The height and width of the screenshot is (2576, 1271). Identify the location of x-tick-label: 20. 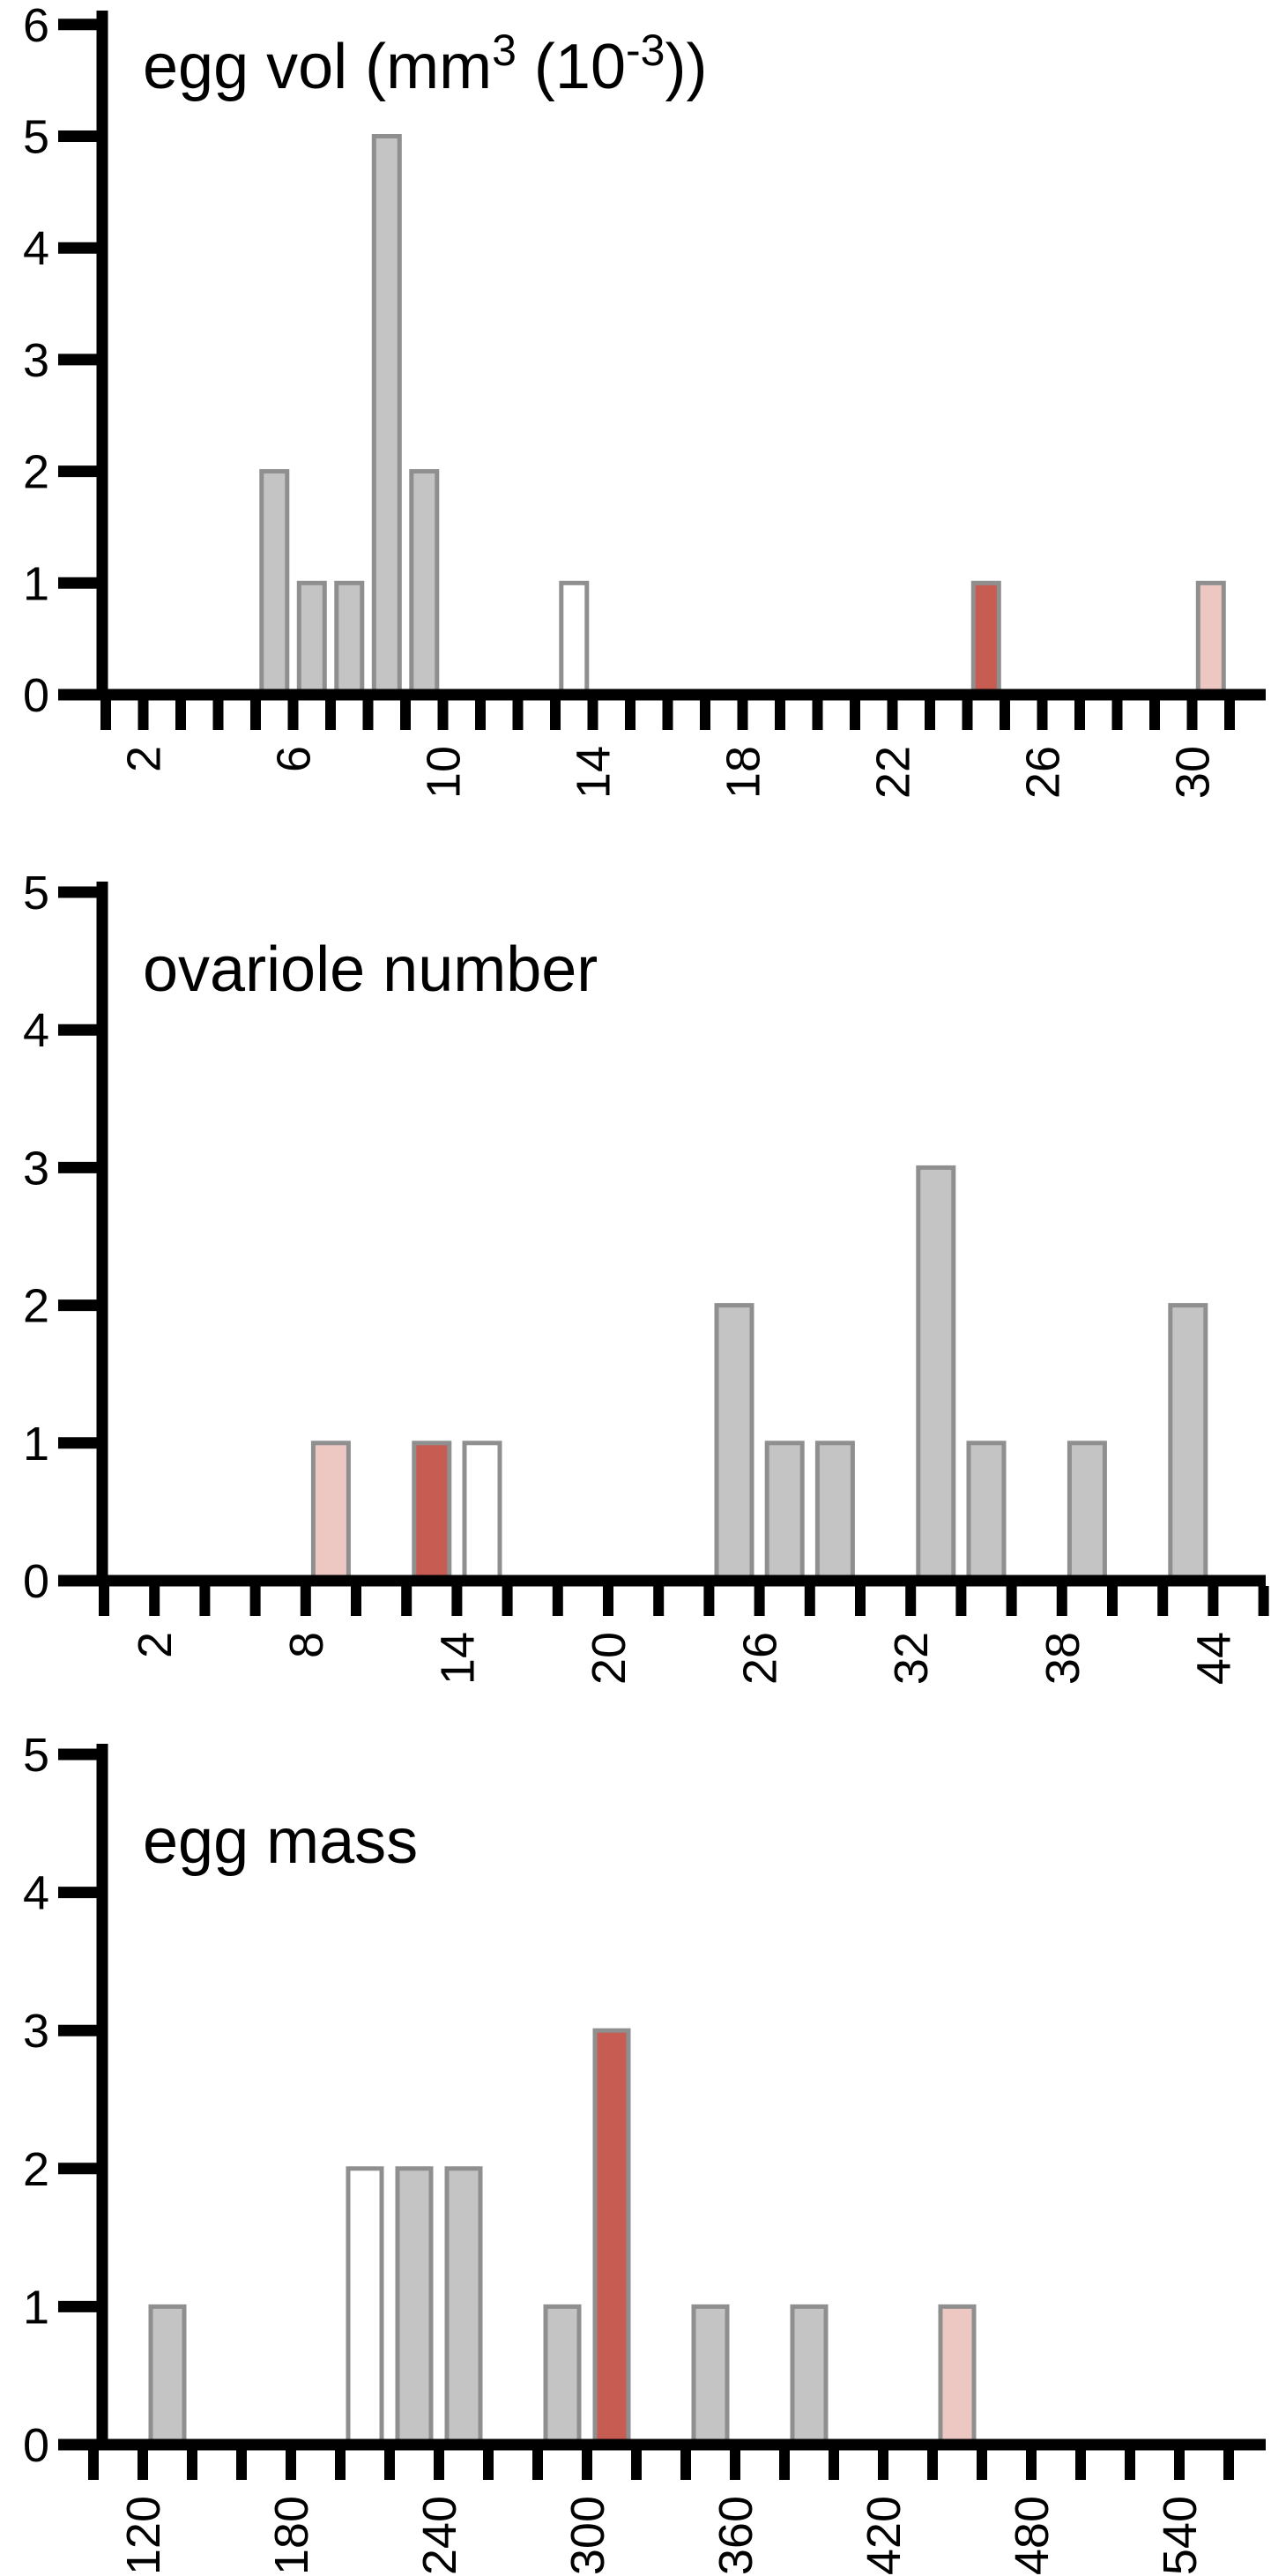
(609, 1659).